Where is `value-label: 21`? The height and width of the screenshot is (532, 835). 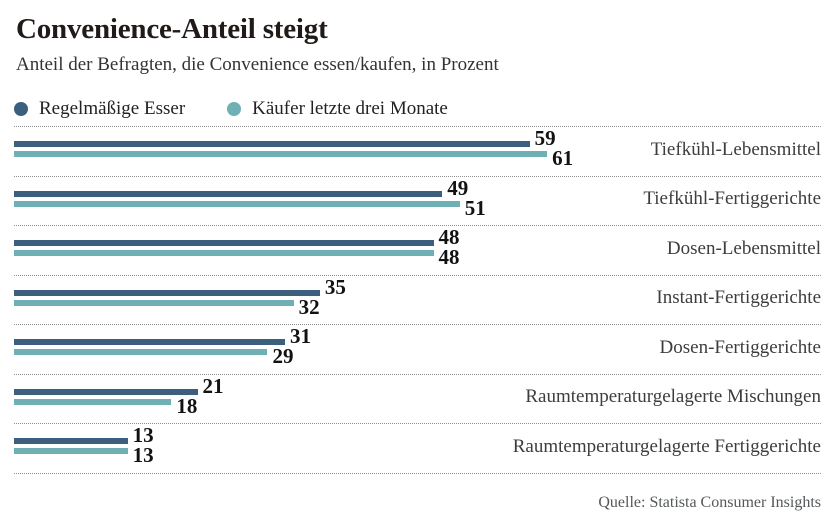 value-label: 21 is located at coordinates (213, 385).